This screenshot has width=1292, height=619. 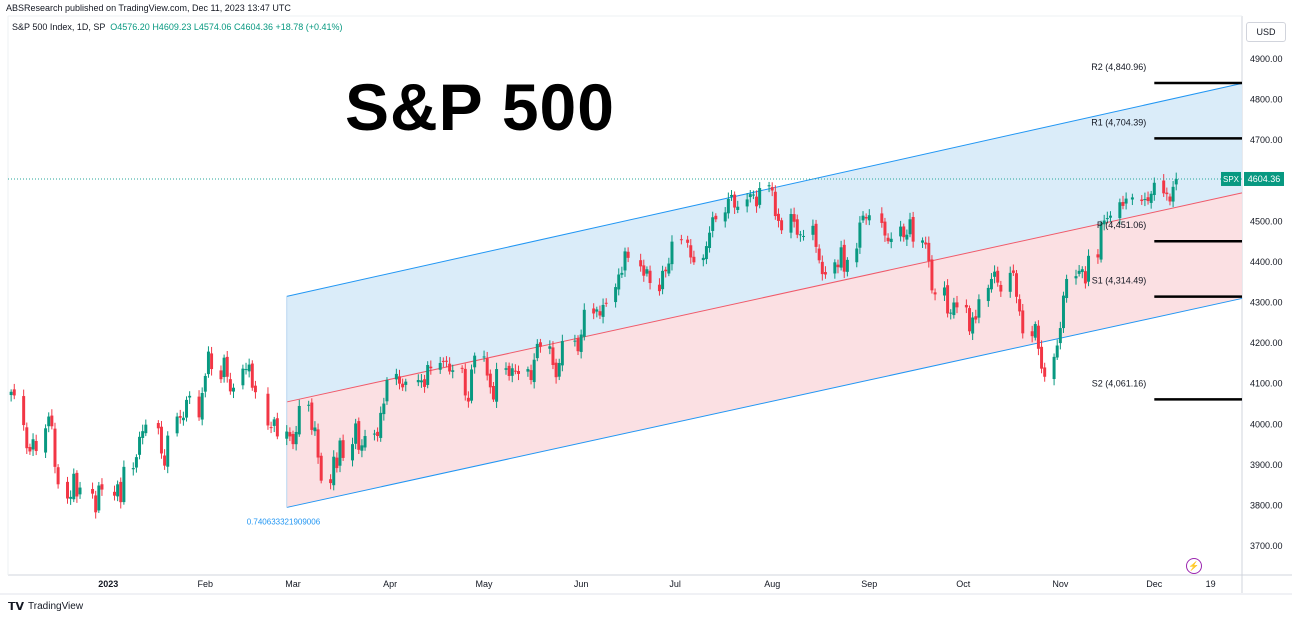 What do you see at coordinates (1211, 584) in the screenshot?
I see `x-tick-label: 19` at bounding box center [1211, 584].